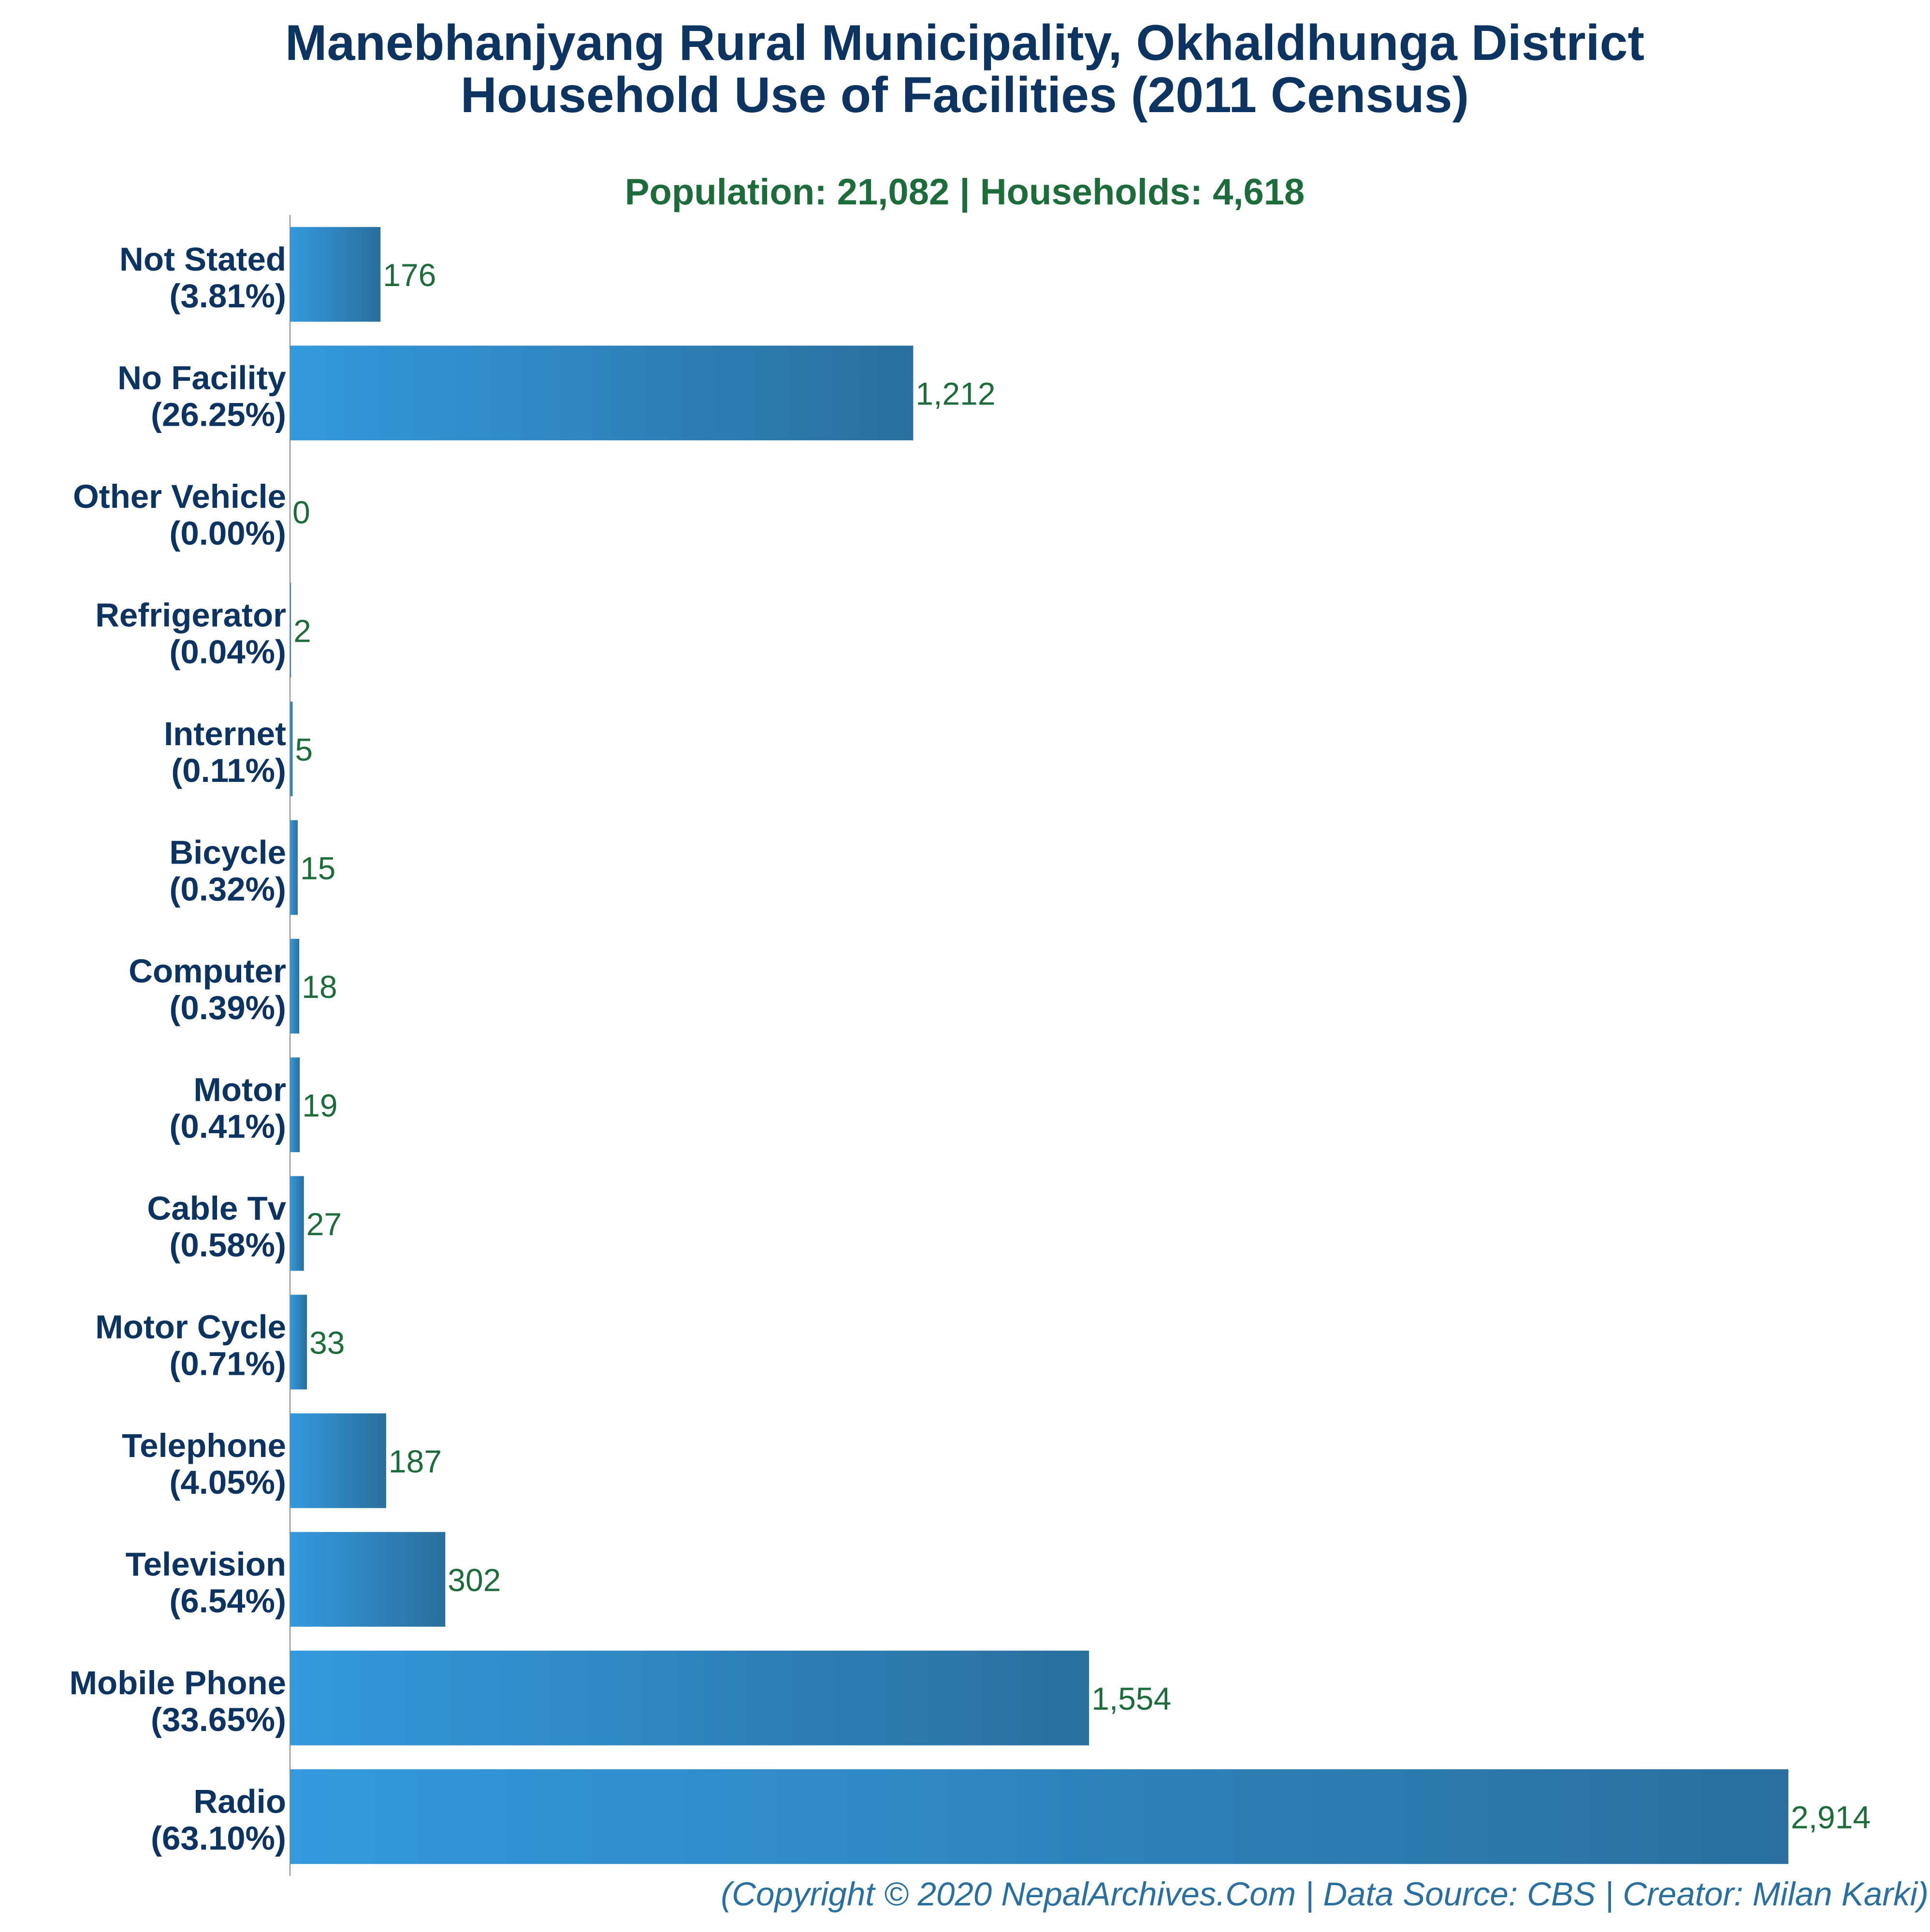 The height and width of the screenshot is (1932, 1930). What do you see at coordinates (227, 853) in the screenshot?
I see `category-name: Bicycle` at bounding box center [227, 853].